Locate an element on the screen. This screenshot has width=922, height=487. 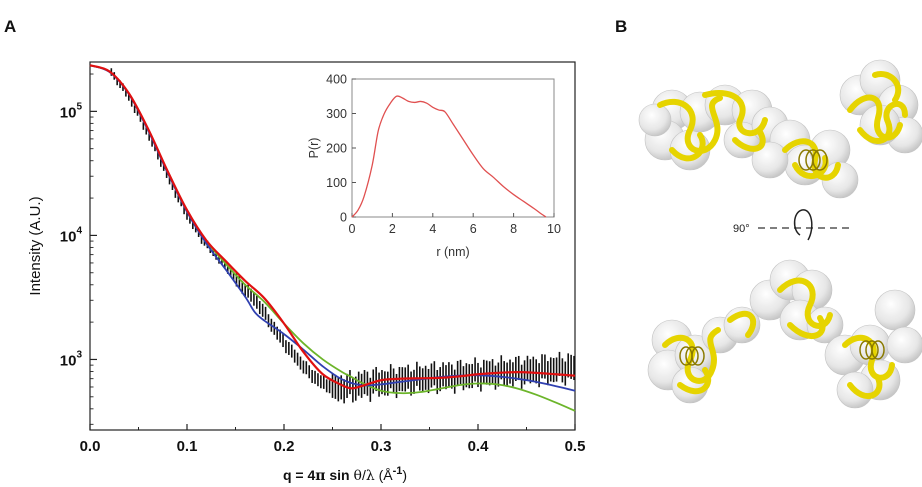
inset-y-tick-label: 300 is located at coordinates (336, 114).